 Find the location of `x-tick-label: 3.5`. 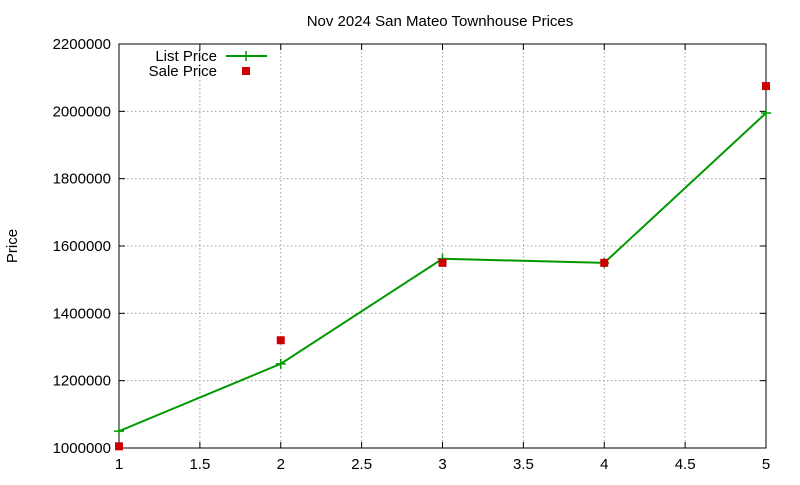

x-tick-label: 3.5 is located at coordinates (523, 464).